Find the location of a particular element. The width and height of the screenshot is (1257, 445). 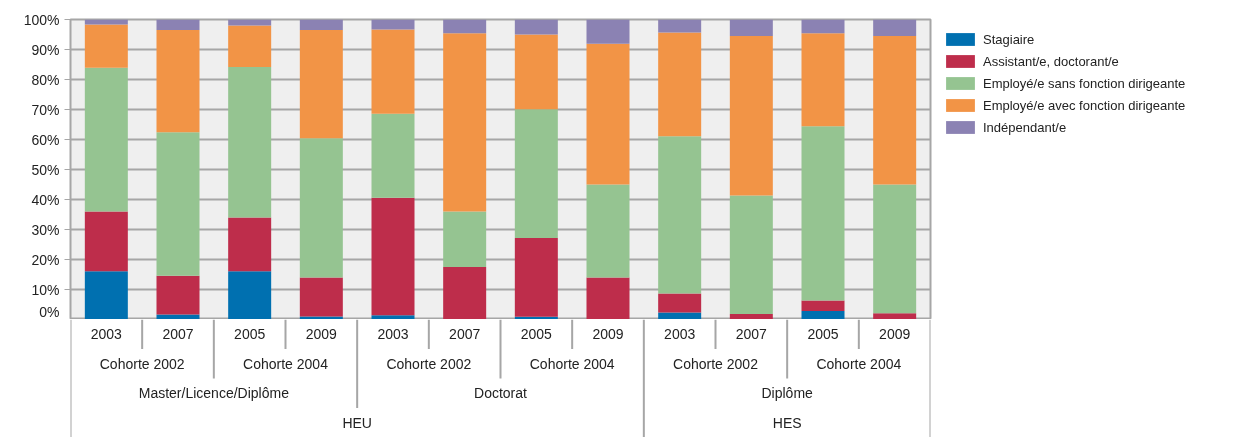

y-tick-label: 40% is located at coordinates (45, 199).